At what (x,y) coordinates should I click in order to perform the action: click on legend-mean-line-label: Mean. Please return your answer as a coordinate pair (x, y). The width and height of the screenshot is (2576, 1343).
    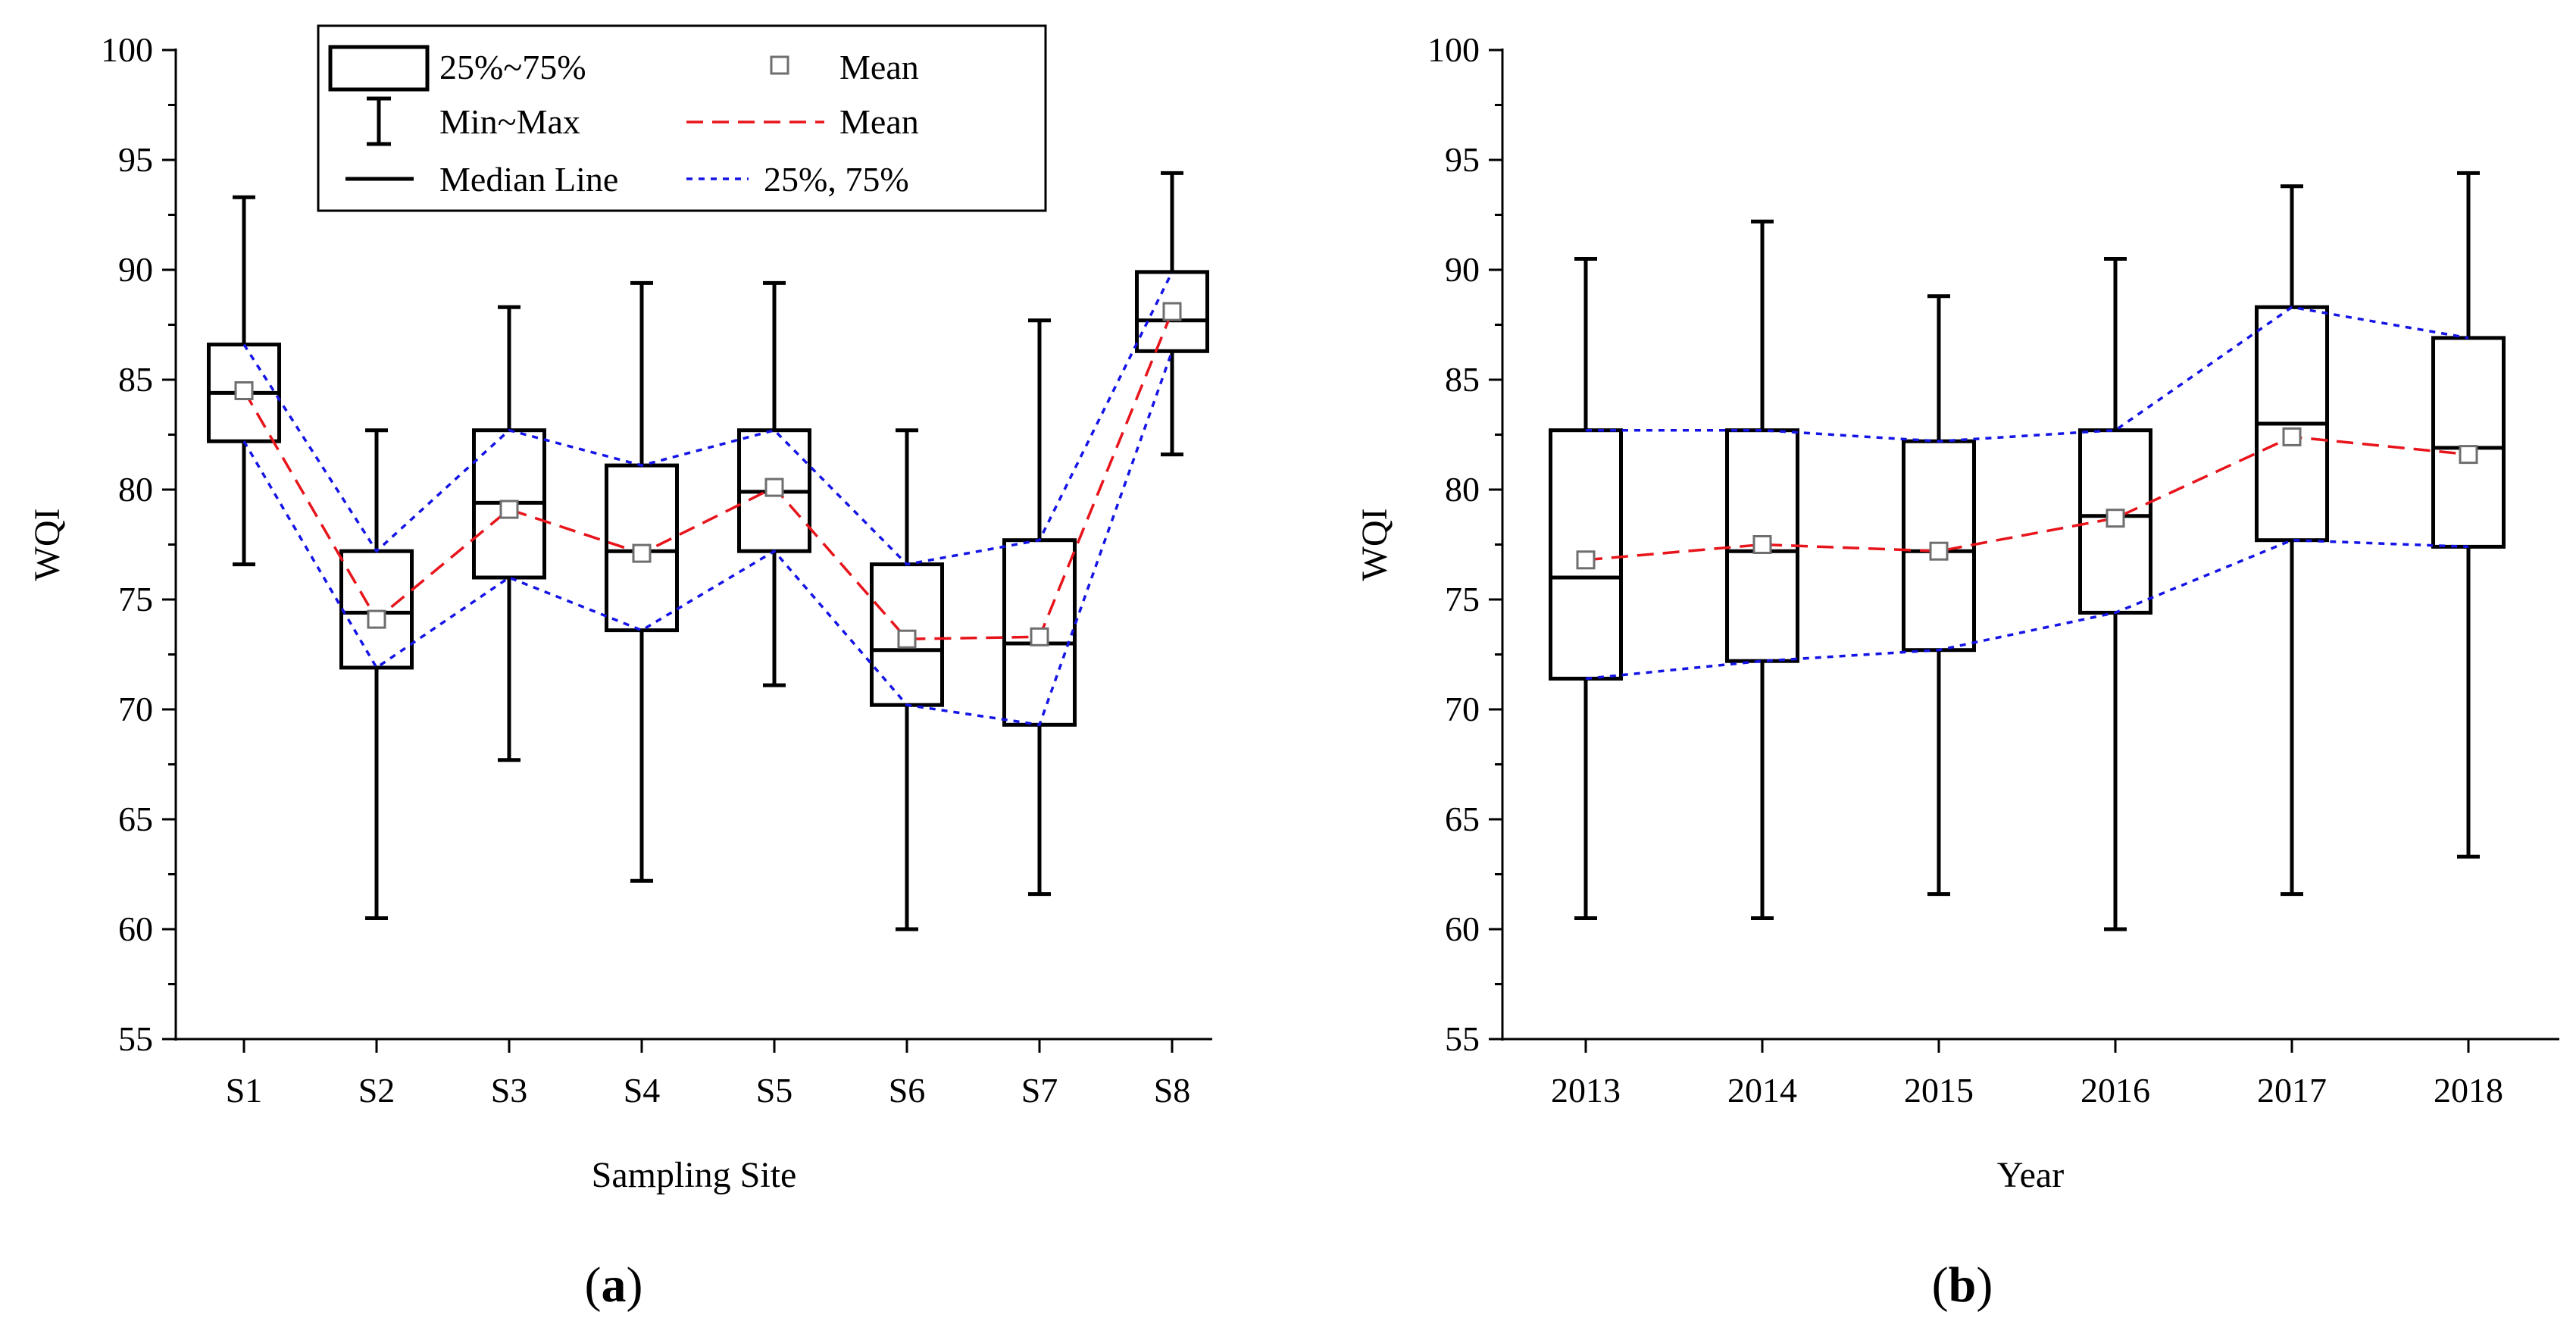
    Looking at the image, I should click on (879, 121).